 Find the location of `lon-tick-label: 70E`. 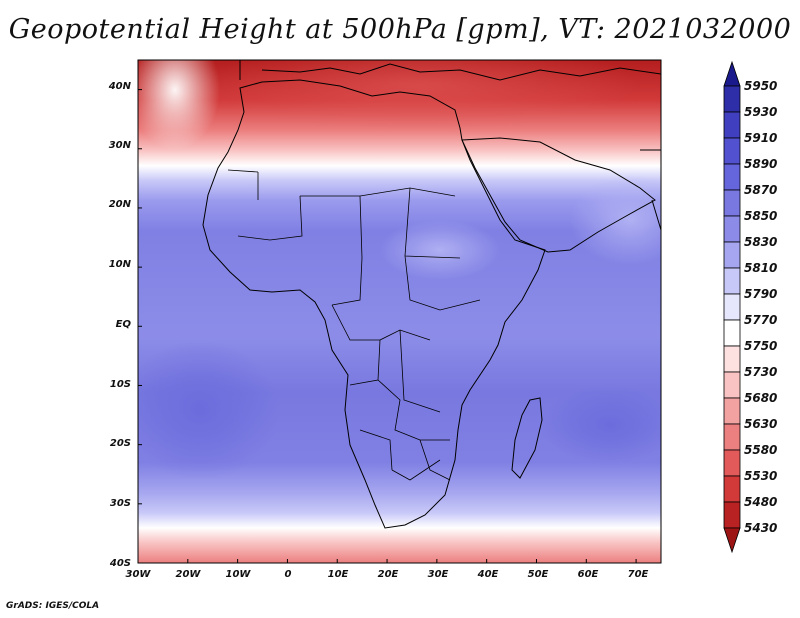

lon-tick-label: 70E is located at coordinates (638, 574).